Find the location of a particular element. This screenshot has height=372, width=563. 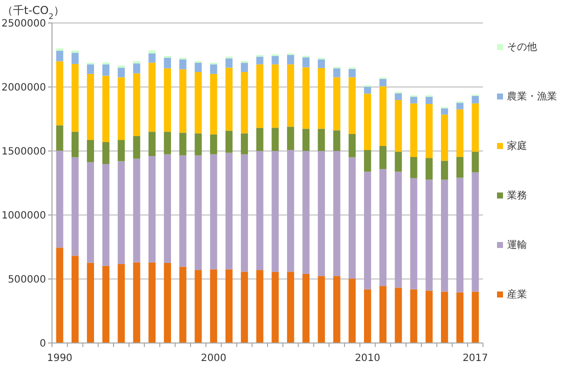

legend-label: 運輸 is located at coordinates (517, 245).